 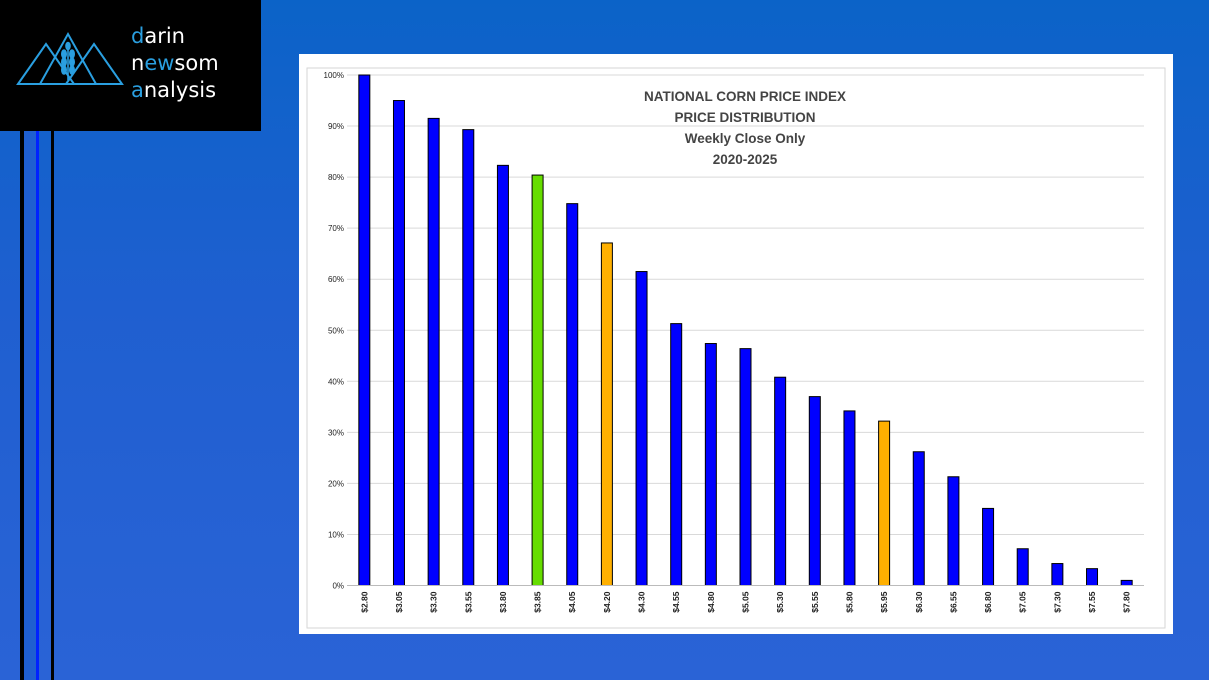 What do you see at coordinates (988, 602) in the screenshot?
I see `x-tick-label: $6.80` at bounding box center [988, 602].